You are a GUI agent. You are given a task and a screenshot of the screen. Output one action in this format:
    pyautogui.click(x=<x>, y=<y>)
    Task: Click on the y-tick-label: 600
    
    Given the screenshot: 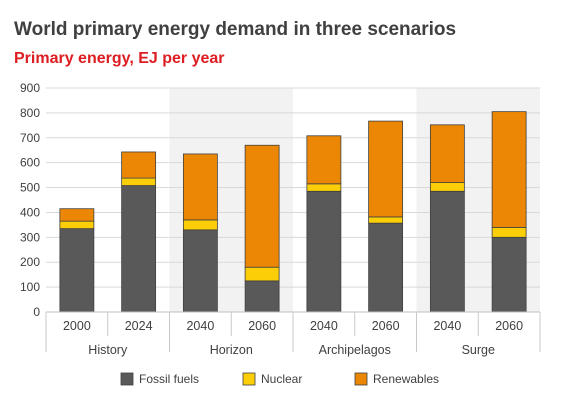 What is the action you would take?
    pyautogui.click(x=30, y=163)
    